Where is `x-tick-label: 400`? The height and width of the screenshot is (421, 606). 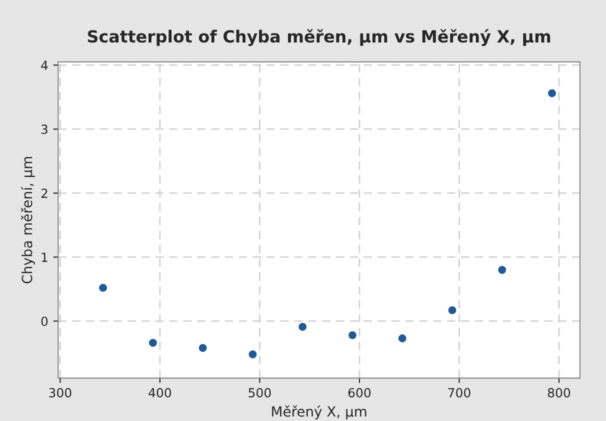 x-tick-label: 400 is located at coordinates (160, 393).